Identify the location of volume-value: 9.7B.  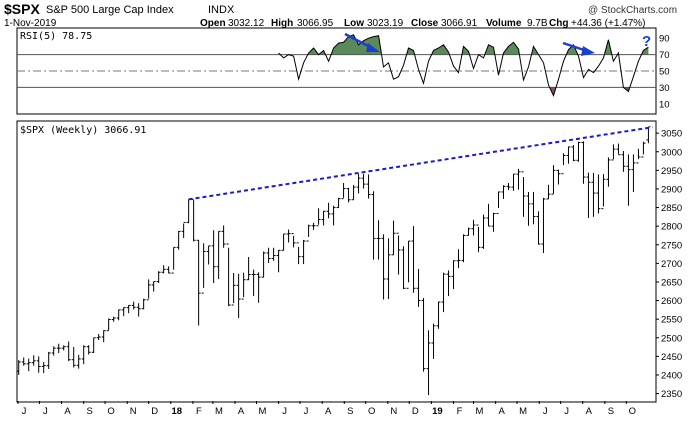
(537, 23).